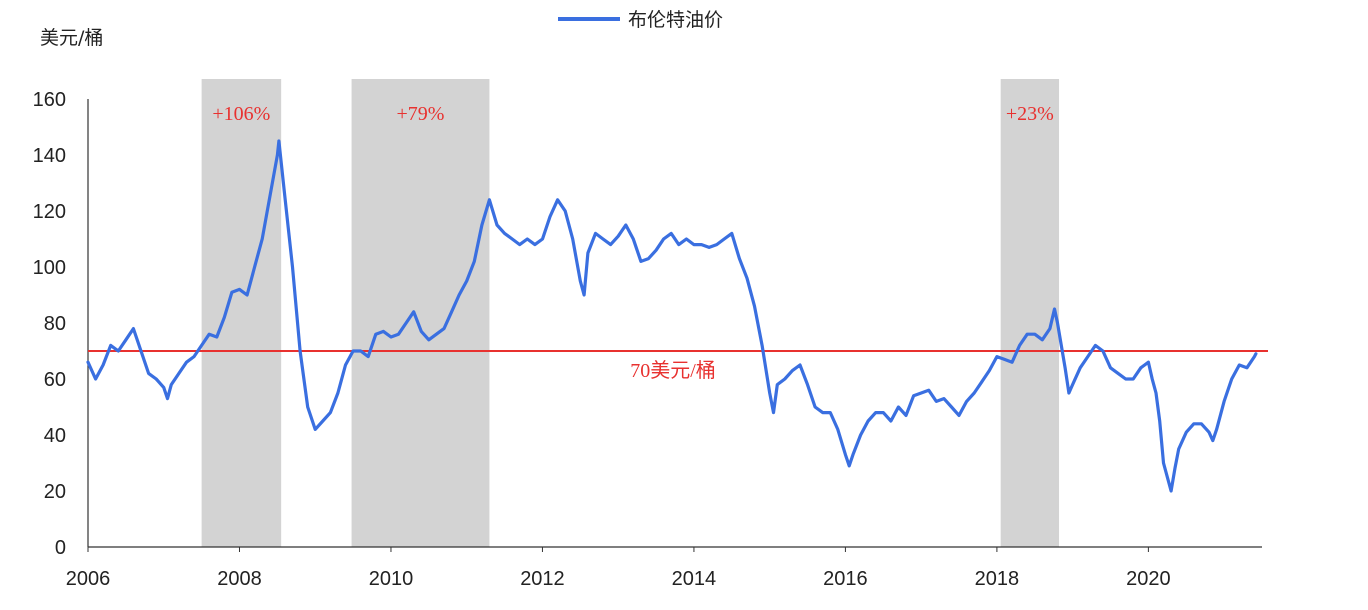 This screenshot has height=610, width=1368. Describe the element at coordinates (241, 114) in the screenshot. I see `shaded-period-label-0: +106%` at that location.